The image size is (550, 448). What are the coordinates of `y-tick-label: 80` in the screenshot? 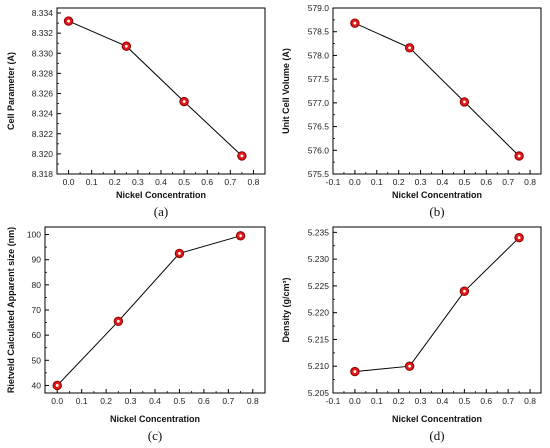 It's located at (37, 285).